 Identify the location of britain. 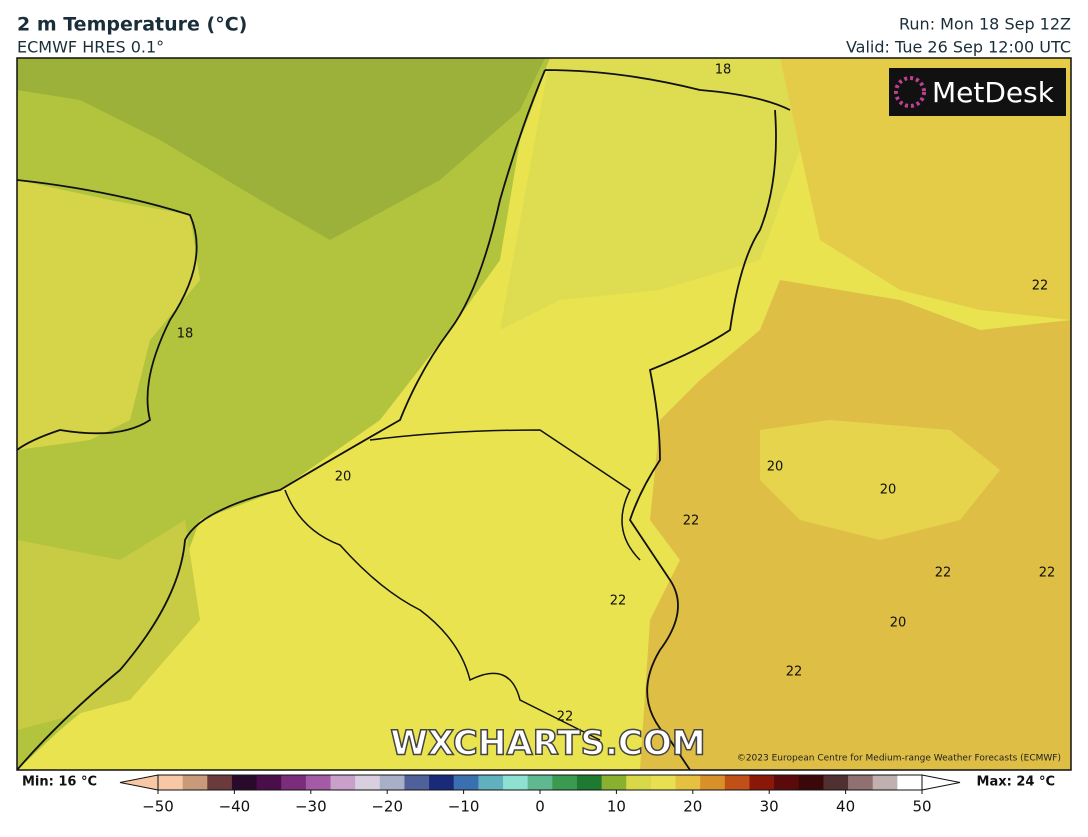
(108, 315).